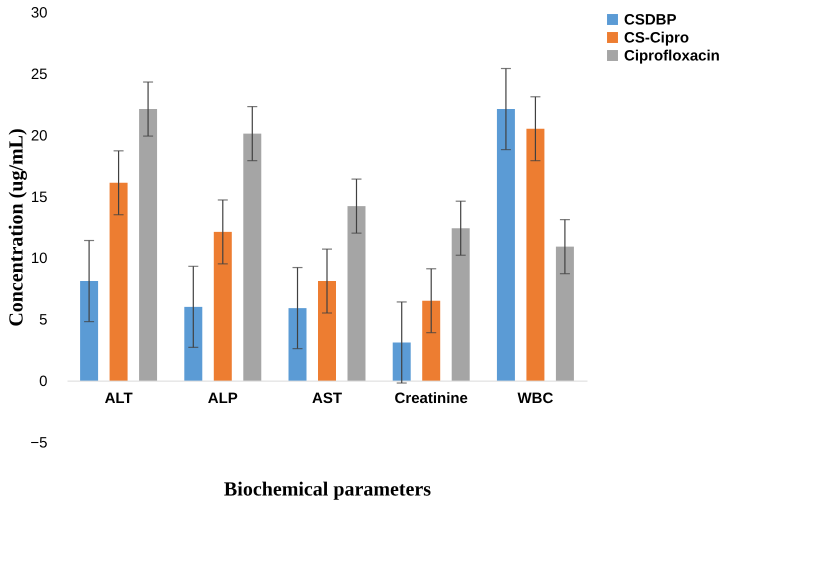  Describe the element at coordinates (656, 38) in the screenshot. I see `legend-label: CS-Cipro` at that location.